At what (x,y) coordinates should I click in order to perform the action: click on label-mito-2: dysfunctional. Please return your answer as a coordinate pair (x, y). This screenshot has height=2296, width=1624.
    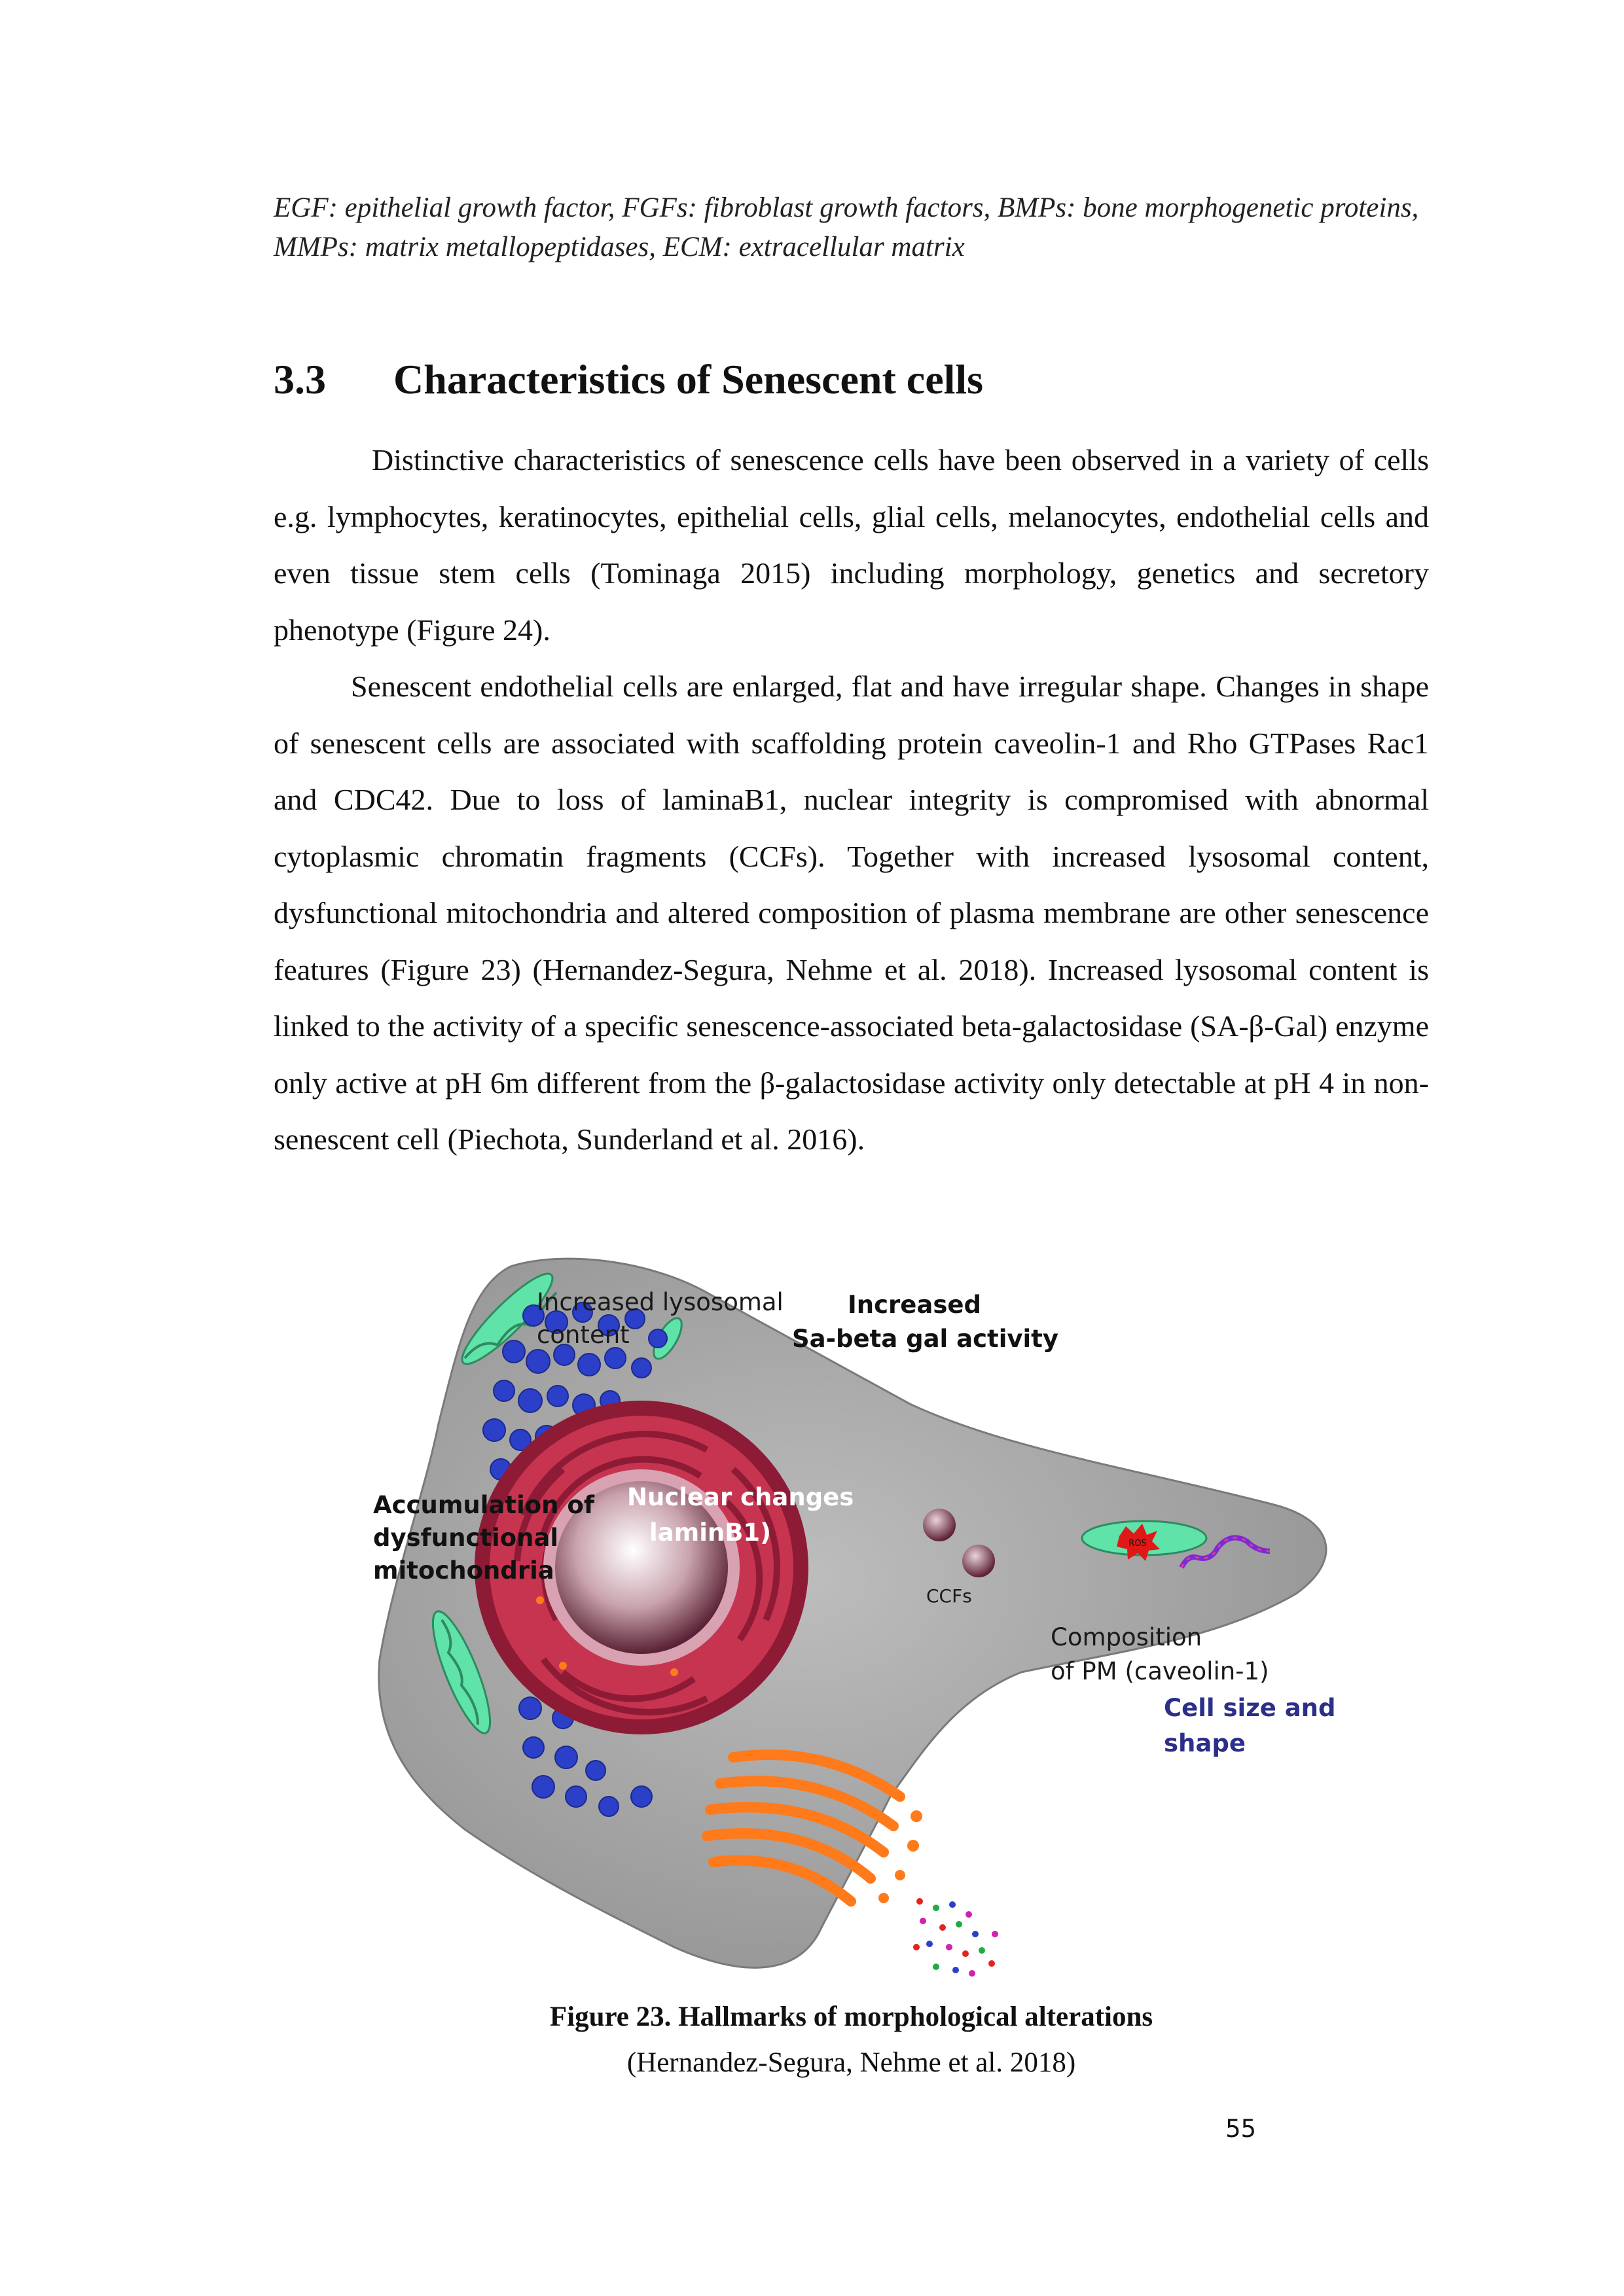
    Looking at the image, I should click on (466, 1538).